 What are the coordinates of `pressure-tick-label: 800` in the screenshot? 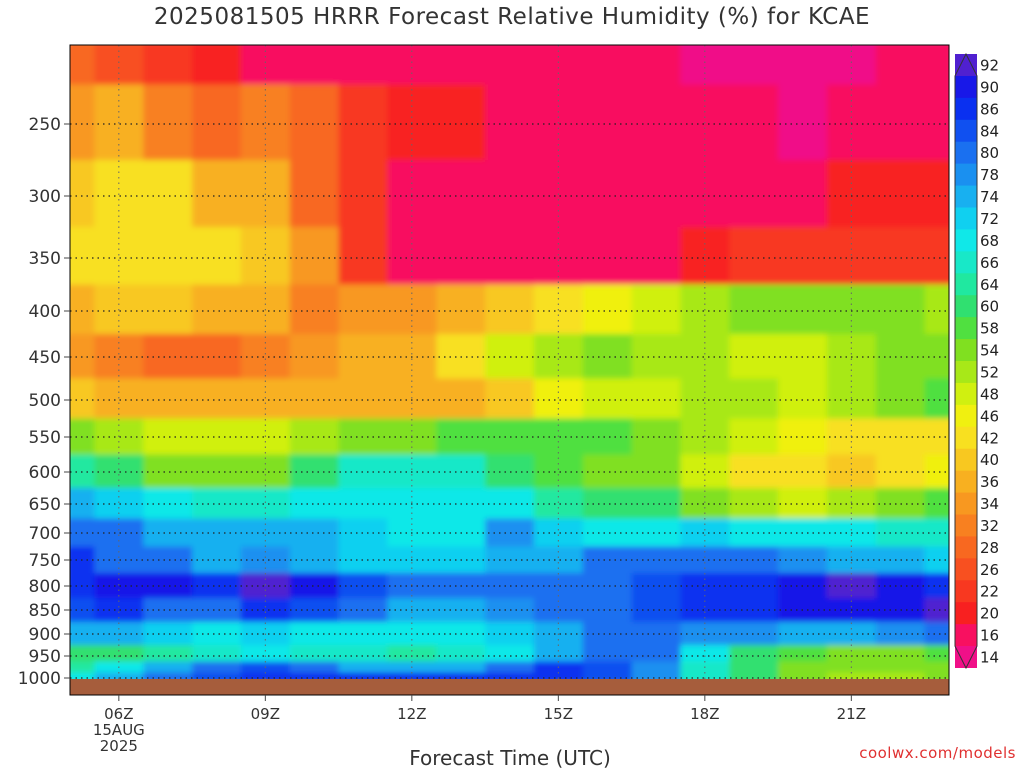 It's located at (45, 587).